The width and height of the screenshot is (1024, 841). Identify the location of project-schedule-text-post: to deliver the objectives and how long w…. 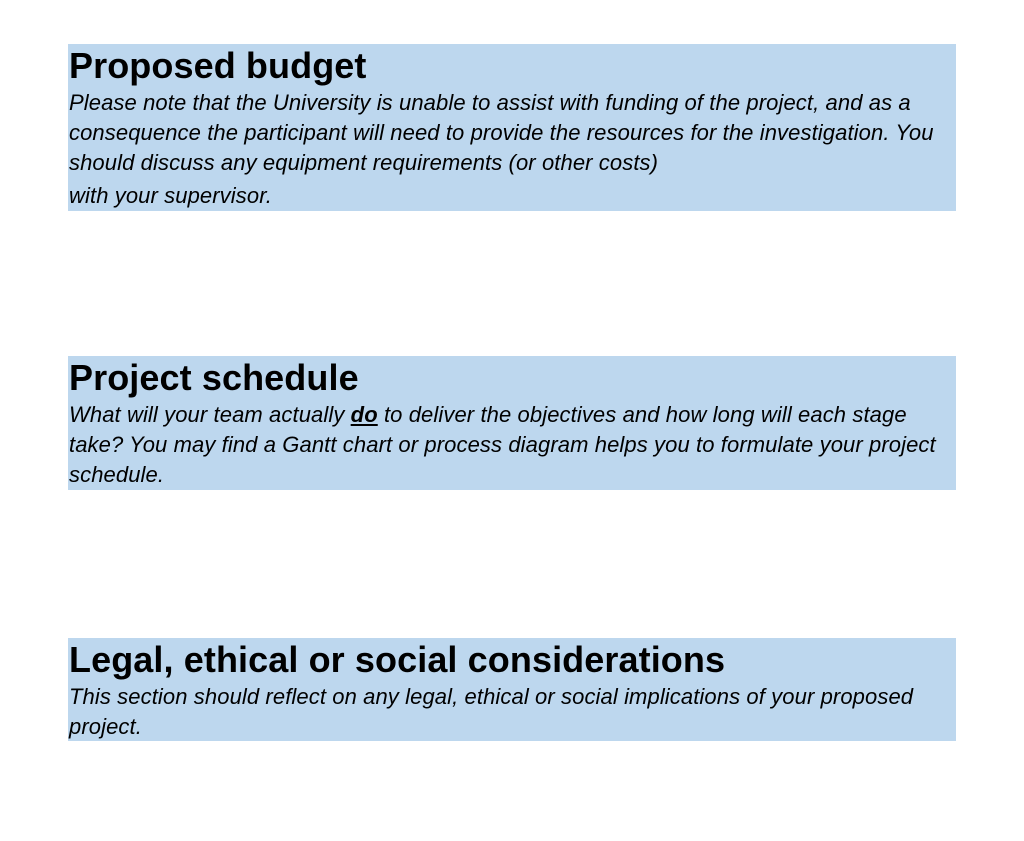
(502, 444).